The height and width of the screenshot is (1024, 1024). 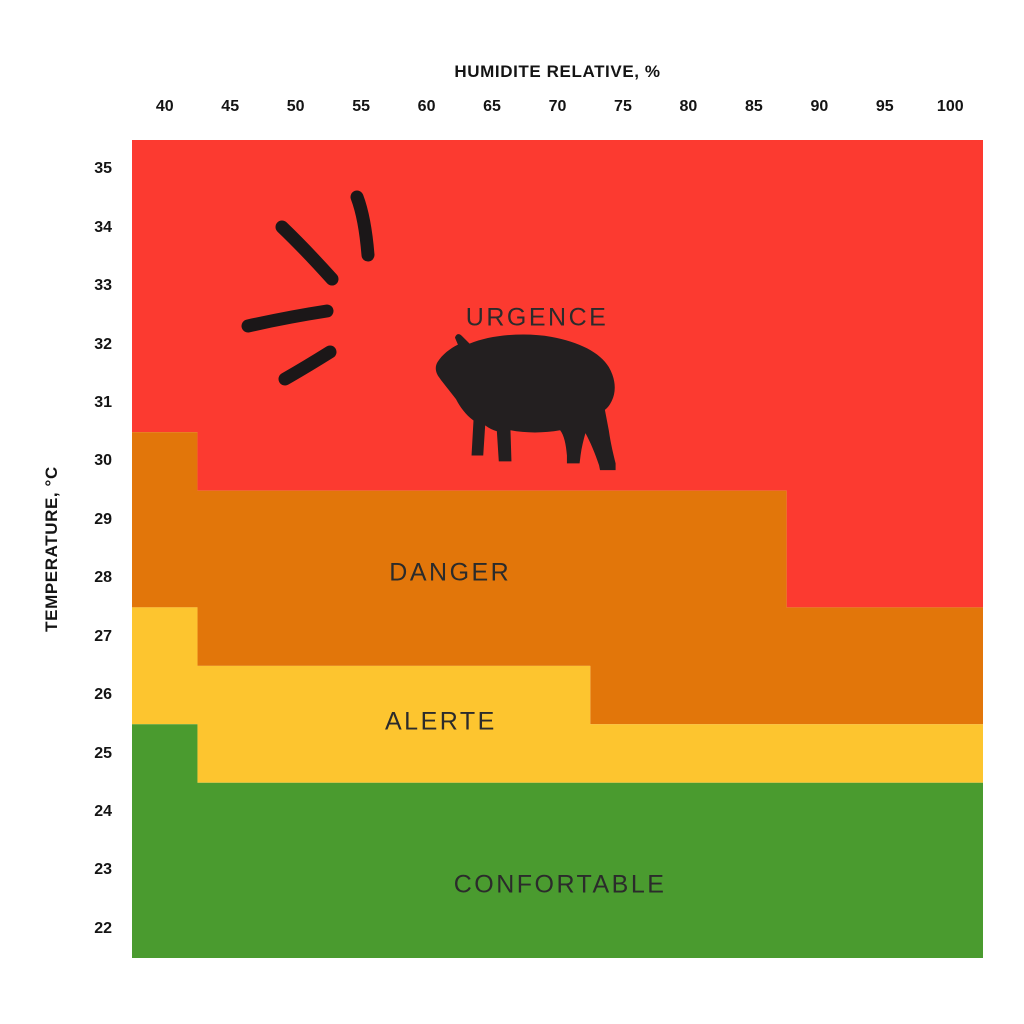 I want to click on y-axis-tick-column: 35 34 33 32 31 30 29 28 27 26 25 24 23 22, so click(x=56, y=549).